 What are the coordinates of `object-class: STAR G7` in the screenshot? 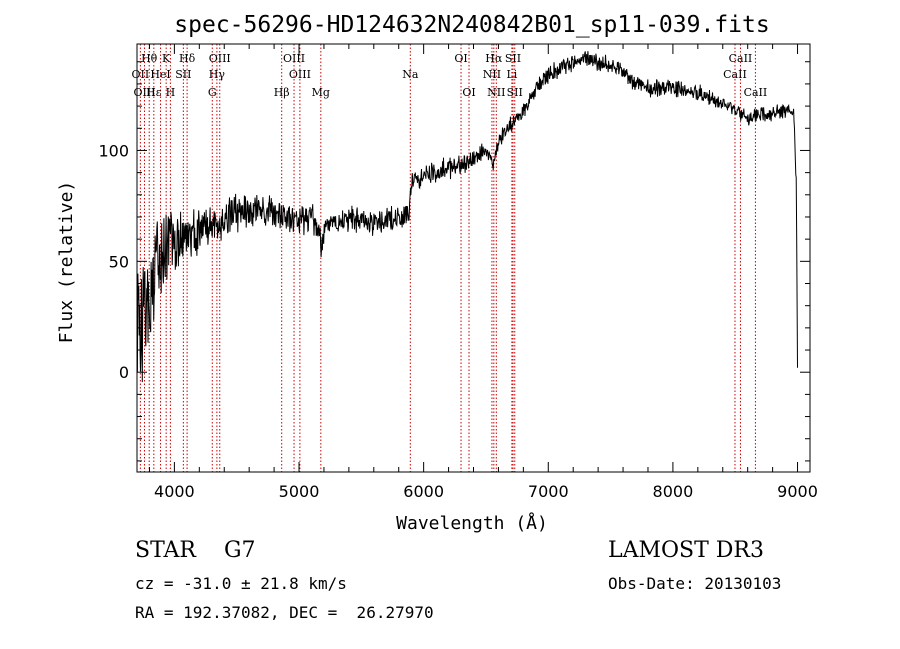 It's located at (195, 550).